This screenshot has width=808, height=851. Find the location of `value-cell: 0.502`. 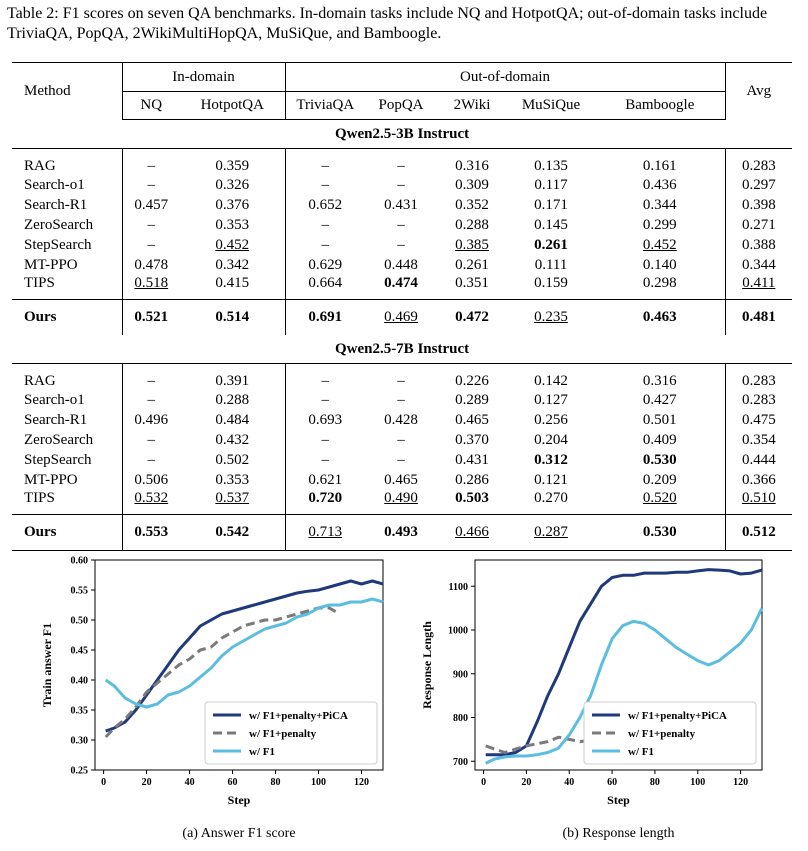

value-cell: 0.502 is located at coordinates (232, 460).